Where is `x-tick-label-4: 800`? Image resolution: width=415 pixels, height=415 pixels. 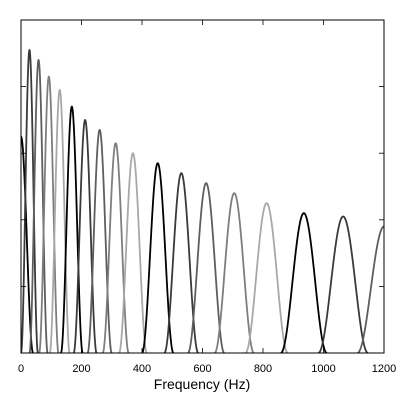
x-tick-label-4: 800 is located at coordinates (263, 369).